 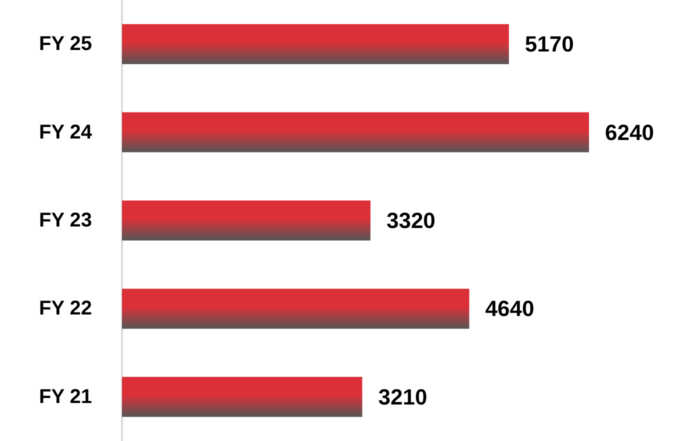 I want to click on y-tick-label: FY 22, so click(x=65, y=309).